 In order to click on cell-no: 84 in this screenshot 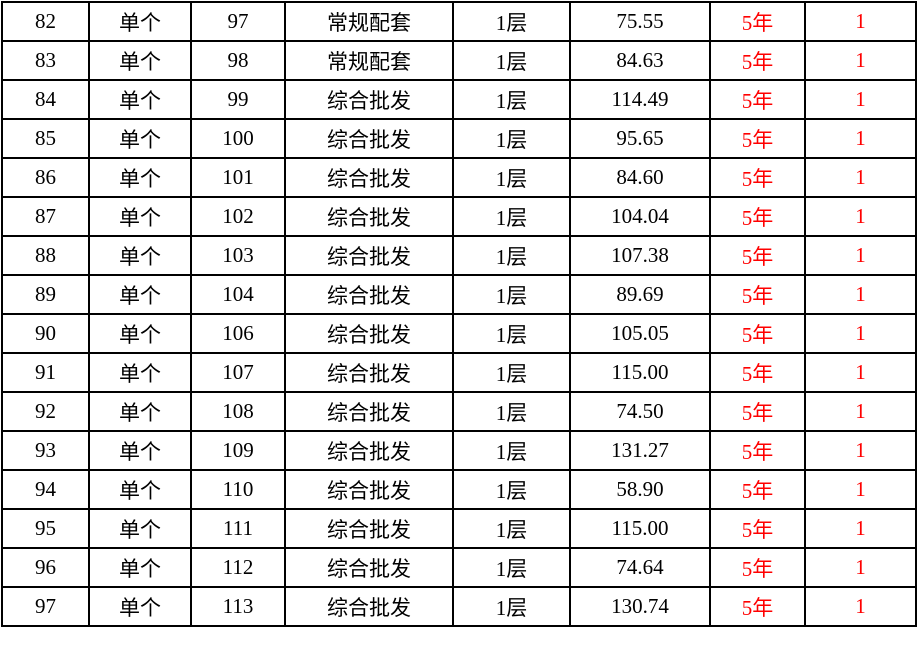, I will do `click(45, 99)`.